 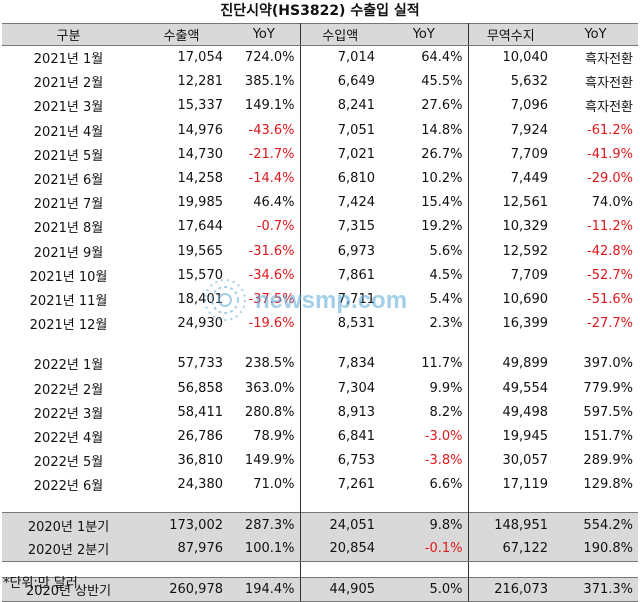 I want to click on exports-cell: 87,976, so click(x=181, y=549).